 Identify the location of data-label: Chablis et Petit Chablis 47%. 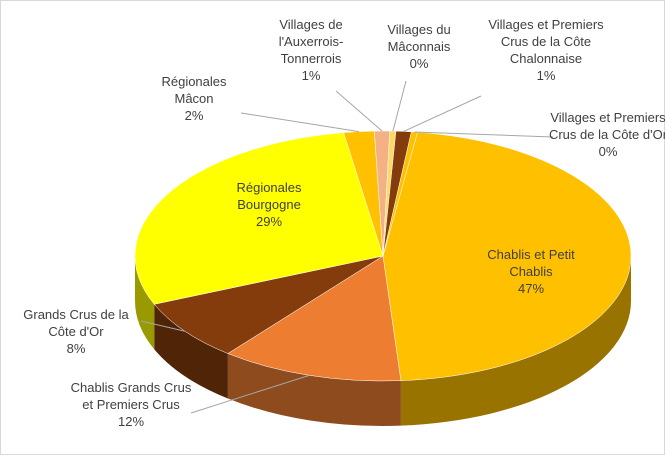
(531, 271).